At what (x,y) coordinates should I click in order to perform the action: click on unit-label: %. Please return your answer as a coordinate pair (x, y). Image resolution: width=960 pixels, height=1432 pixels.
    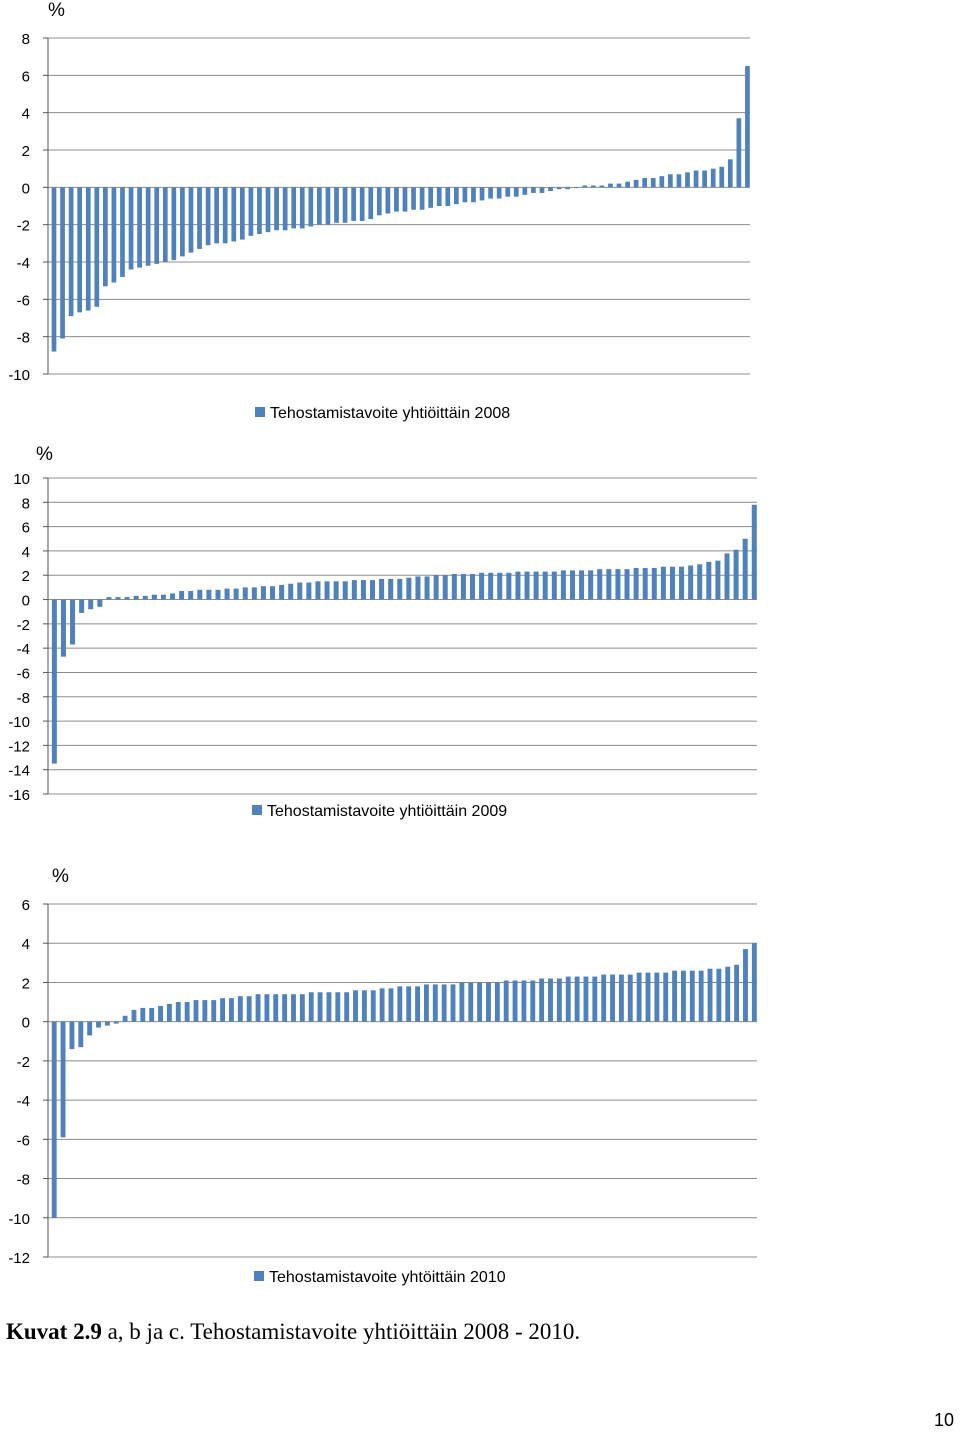
    Looking at the image, I should click on (60, 876).